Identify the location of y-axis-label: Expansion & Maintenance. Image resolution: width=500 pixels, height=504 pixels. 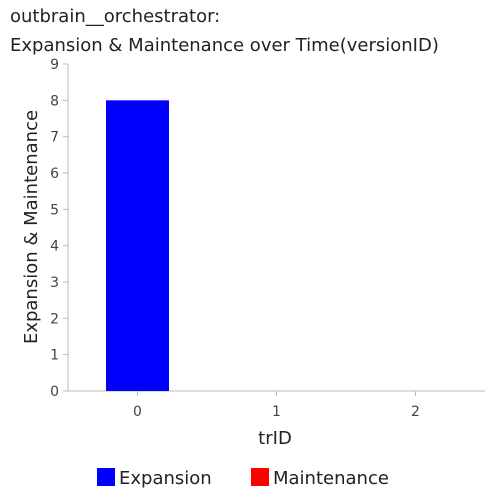
(31, 227).